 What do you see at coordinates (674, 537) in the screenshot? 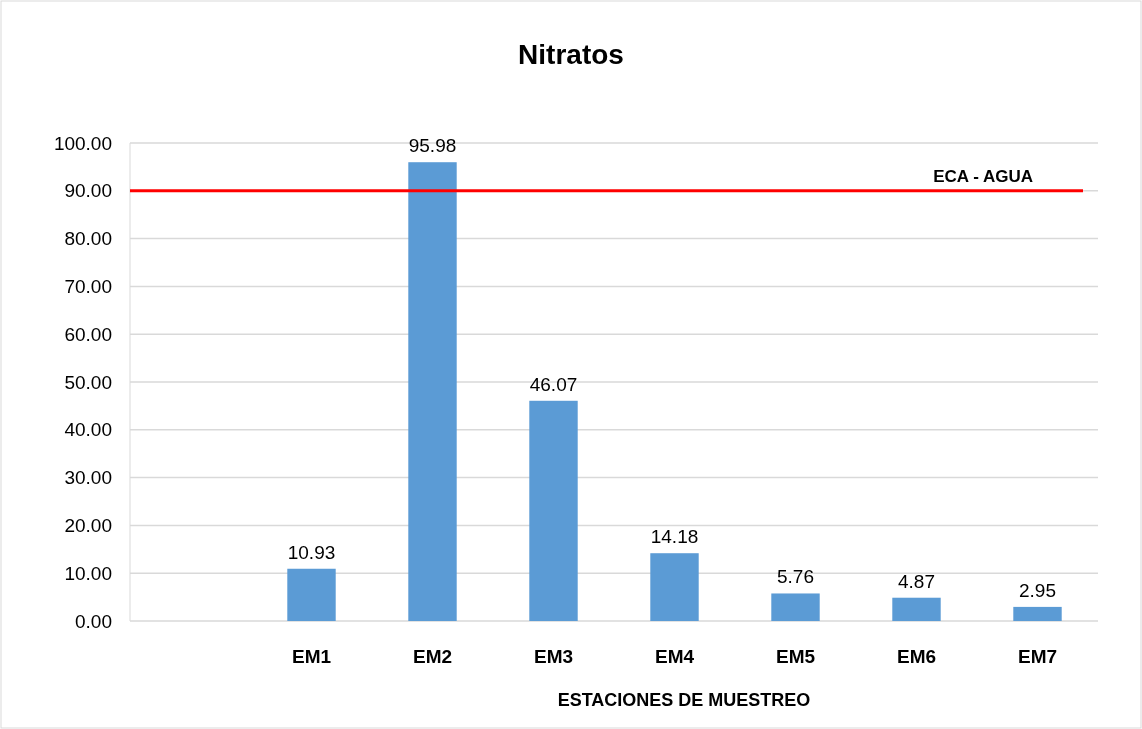
I see `data-label: 14.18` at bounding box center [674, 537].